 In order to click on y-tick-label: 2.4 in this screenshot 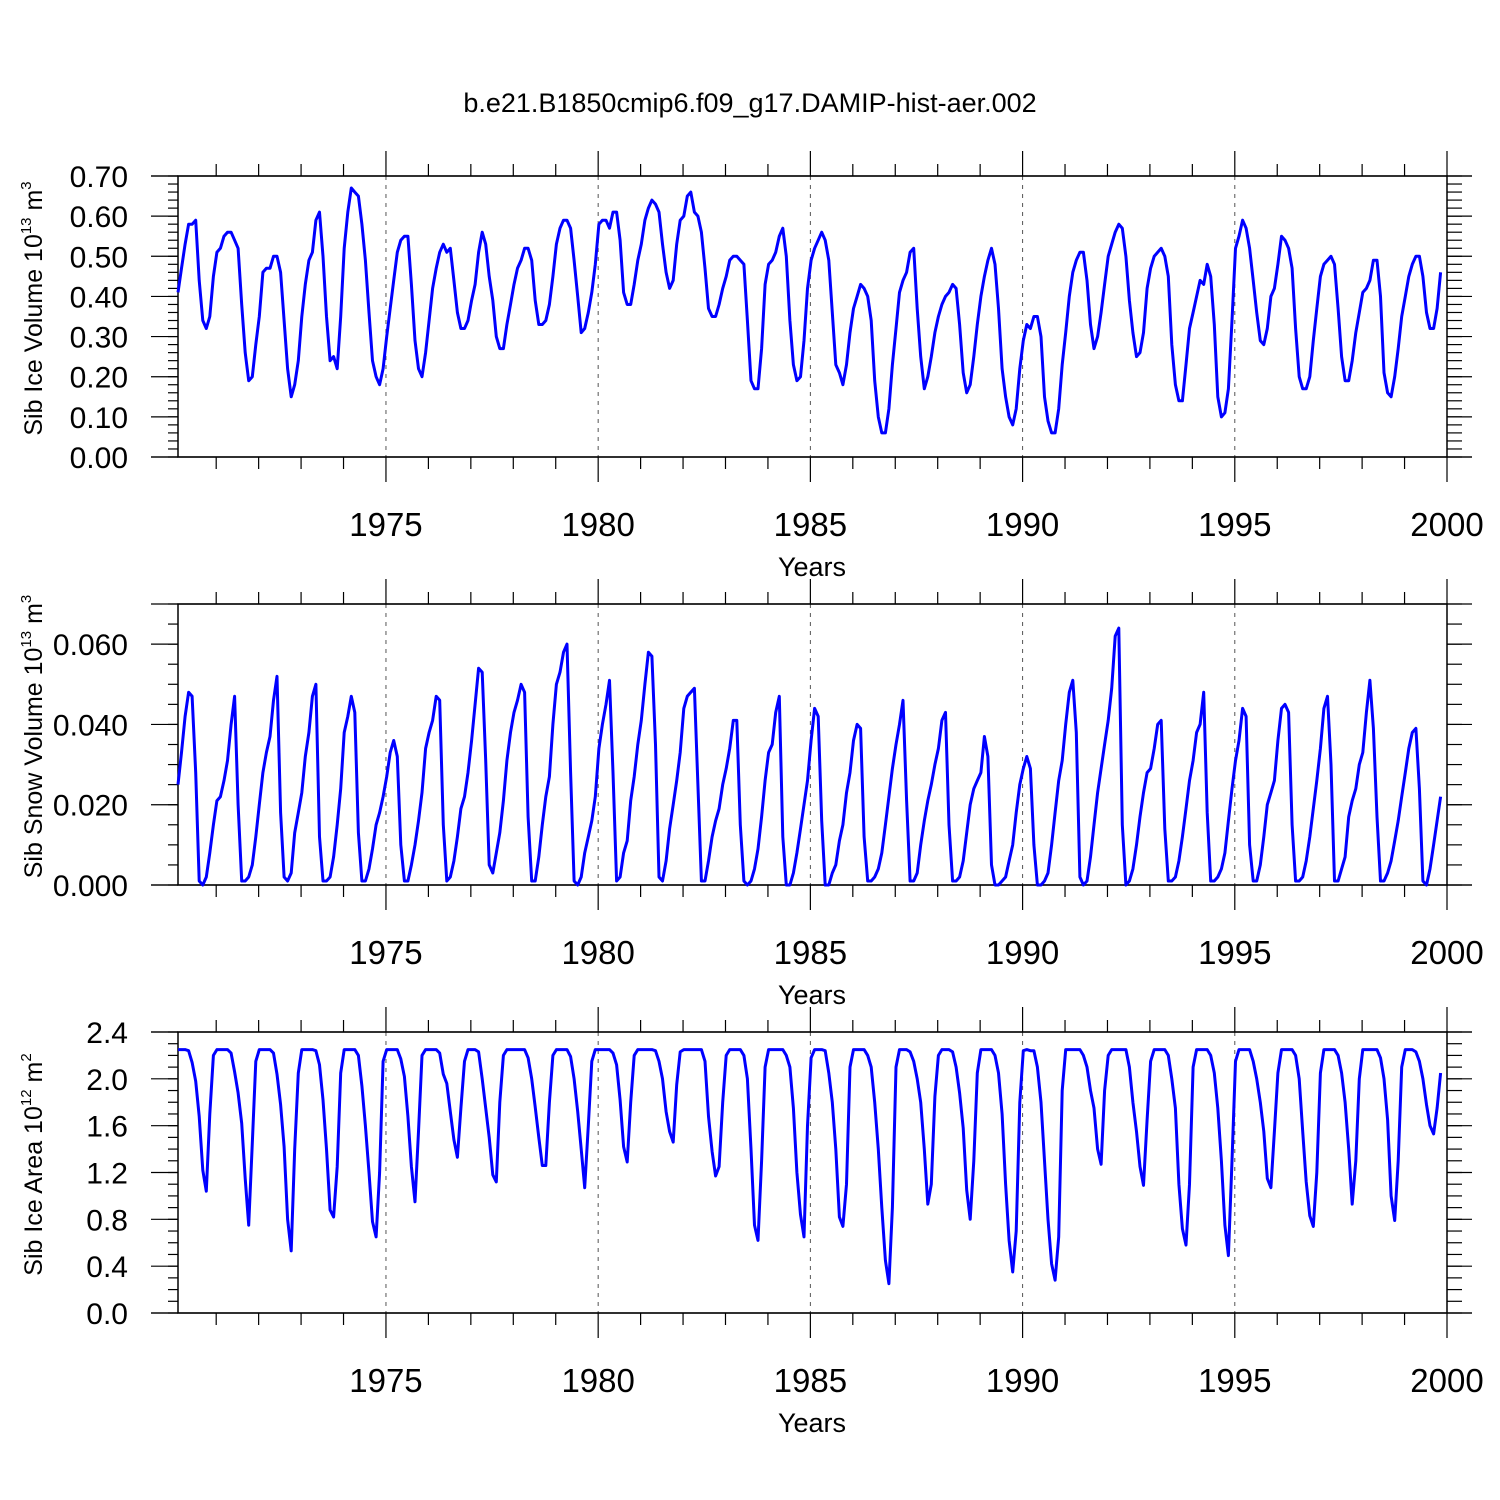, I will do `click(107, 1033)`.